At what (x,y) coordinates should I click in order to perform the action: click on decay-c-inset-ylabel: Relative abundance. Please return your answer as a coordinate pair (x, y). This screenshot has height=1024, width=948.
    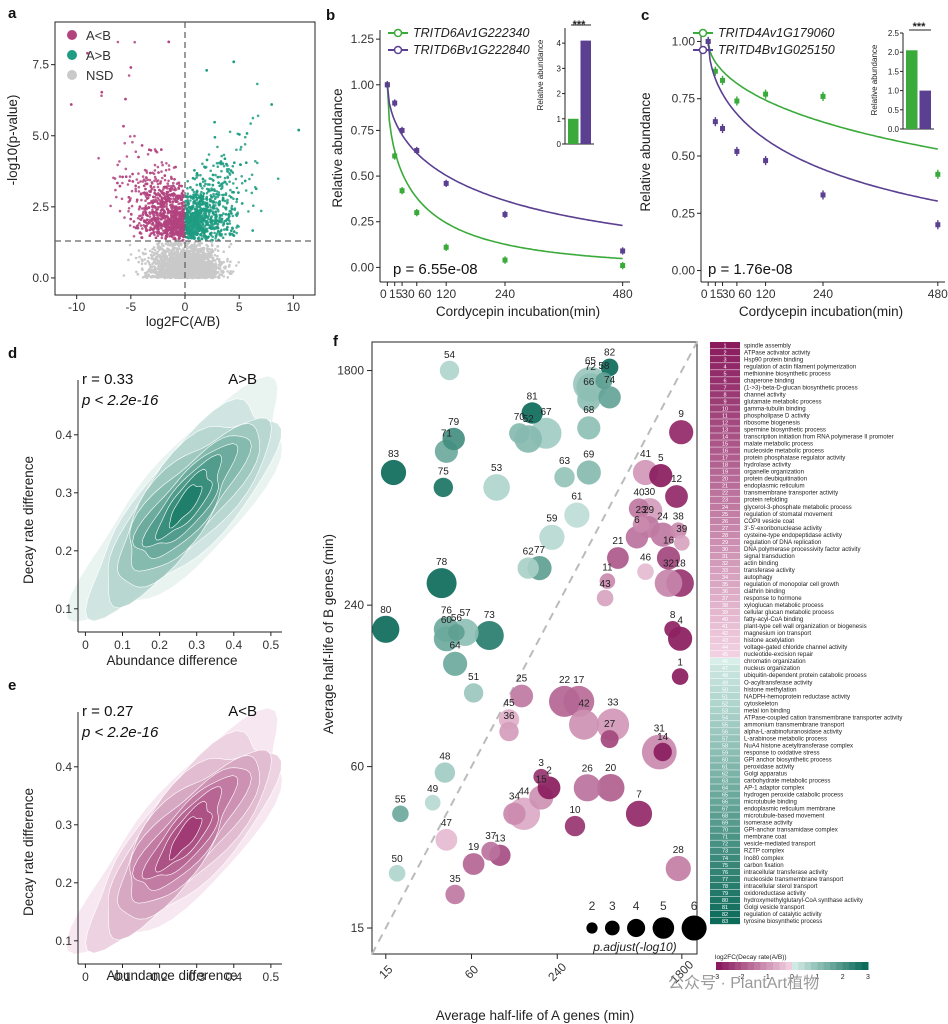
    Looking at the image, I should click on (874, 79).